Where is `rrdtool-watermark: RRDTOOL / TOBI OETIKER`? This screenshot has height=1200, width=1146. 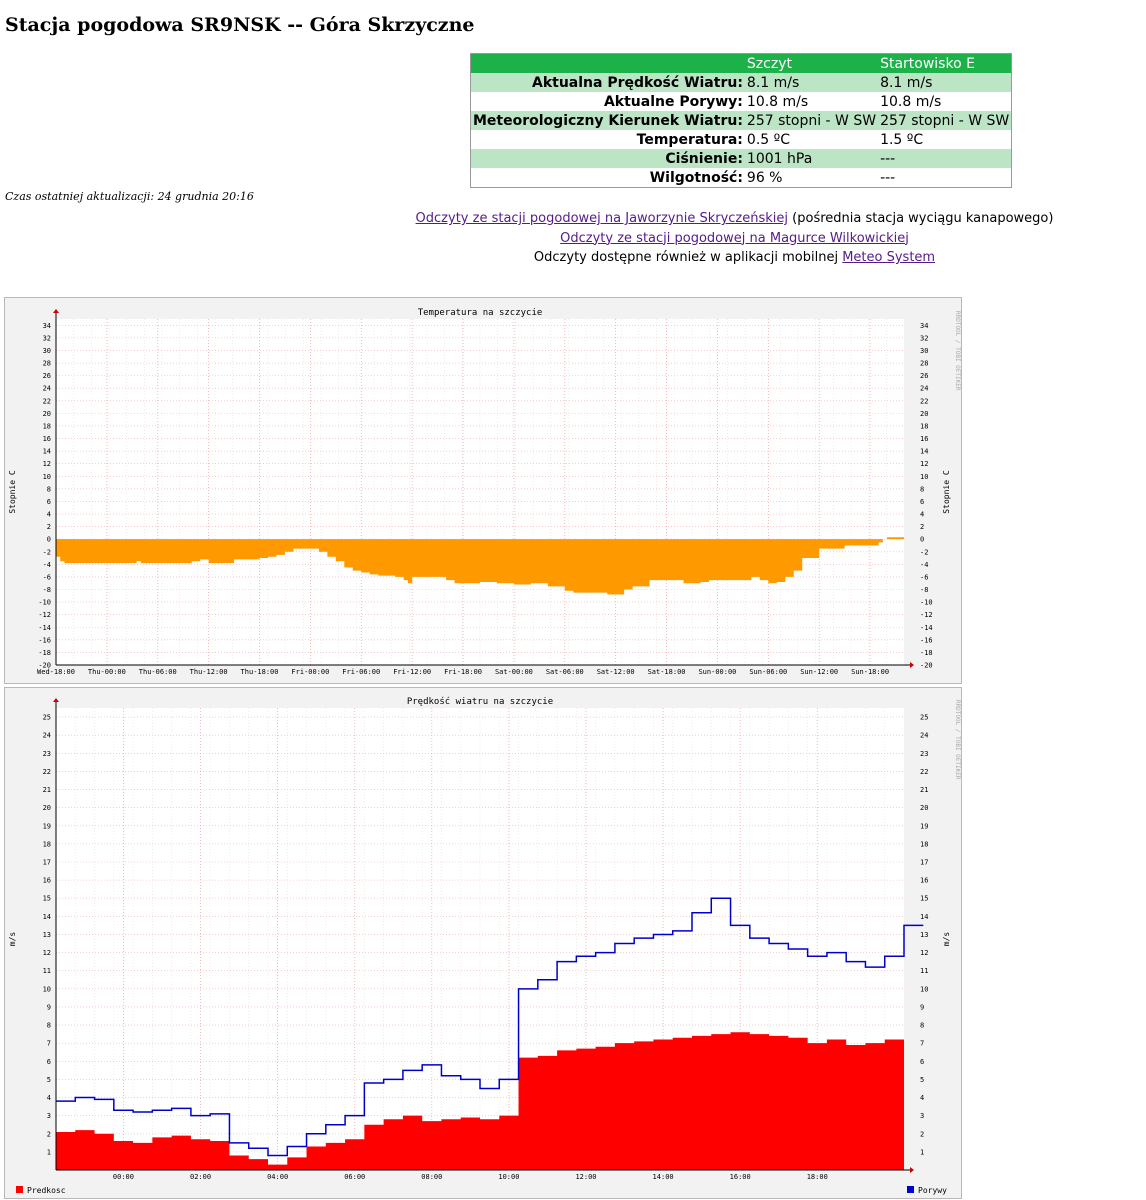
rrdtool-watermark: RRDTOOL / TOBI OETIKER is located at coordinates (957, 740).